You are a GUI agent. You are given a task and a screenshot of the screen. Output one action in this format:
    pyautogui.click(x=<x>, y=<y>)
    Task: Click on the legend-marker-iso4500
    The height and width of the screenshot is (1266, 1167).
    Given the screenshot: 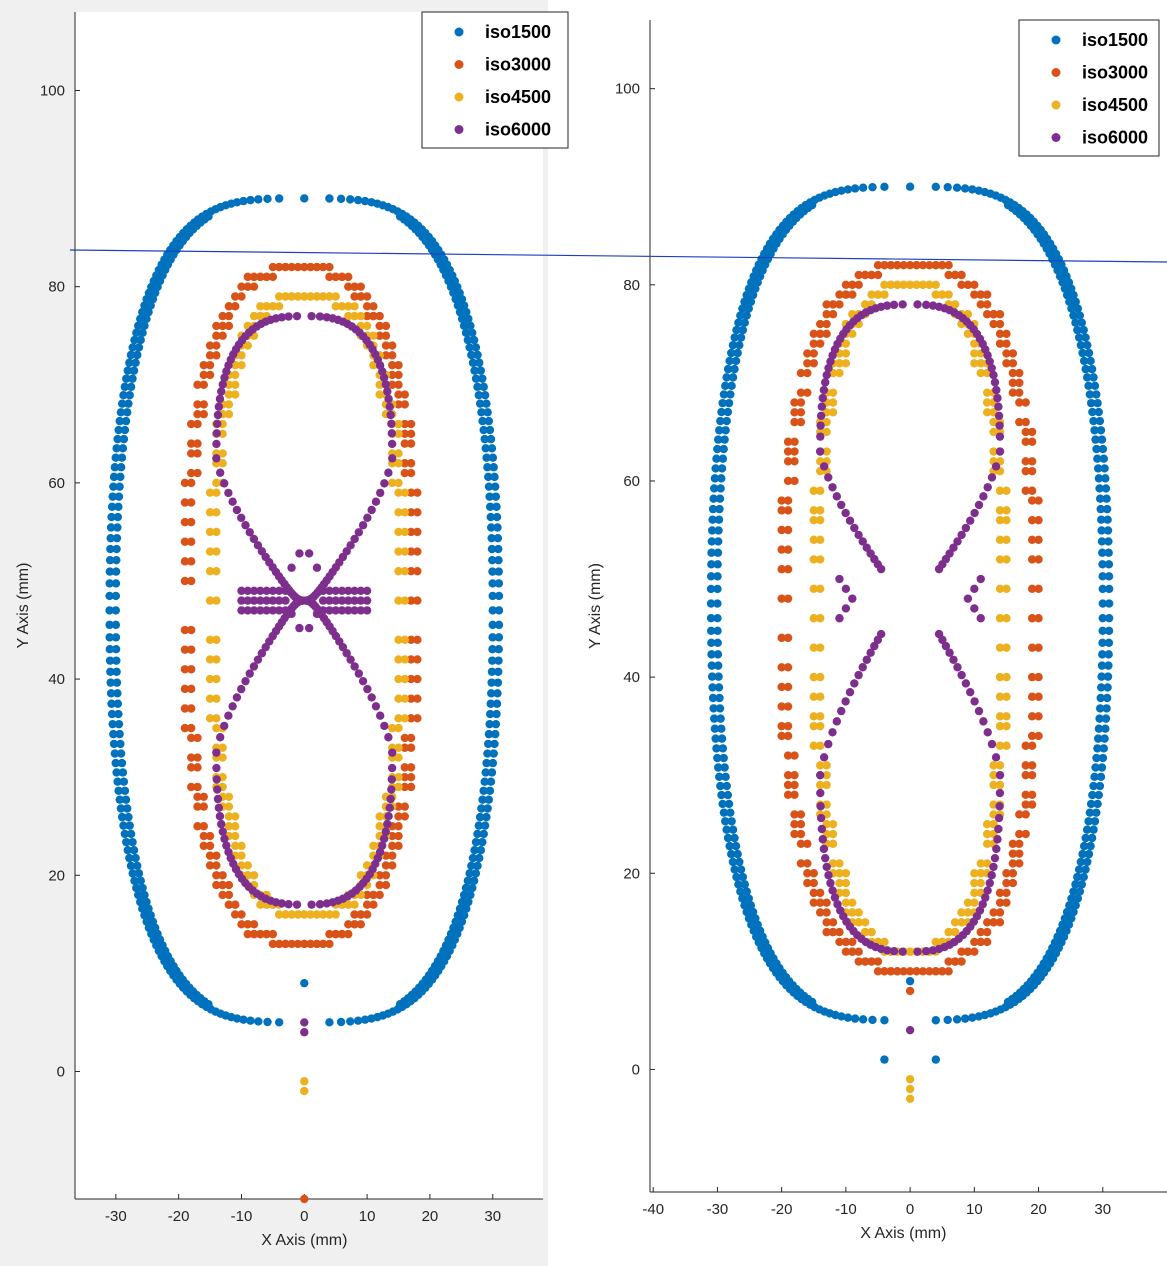 What is the action you would take?
    pyautogui.click(x=459, y=97)
    